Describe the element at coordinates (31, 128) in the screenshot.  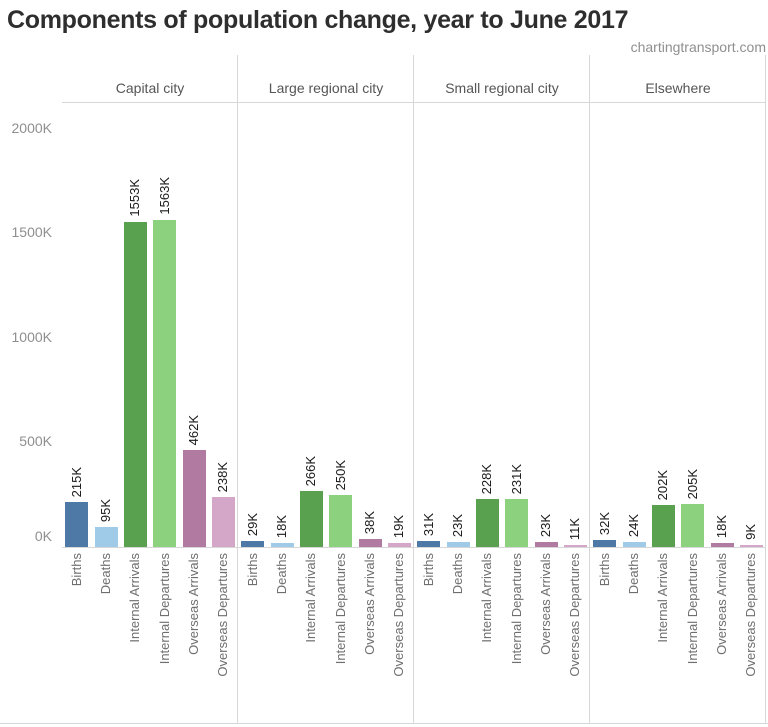
I see `y-axis-tick-label: 2000K` at that location.